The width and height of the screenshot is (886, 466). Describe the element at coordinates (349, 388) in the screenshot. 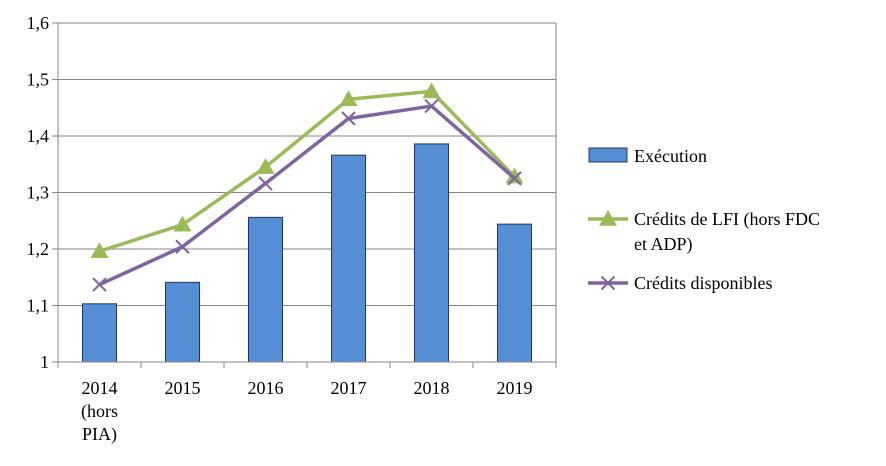

I see `x-tick-label: 2017` at that location.